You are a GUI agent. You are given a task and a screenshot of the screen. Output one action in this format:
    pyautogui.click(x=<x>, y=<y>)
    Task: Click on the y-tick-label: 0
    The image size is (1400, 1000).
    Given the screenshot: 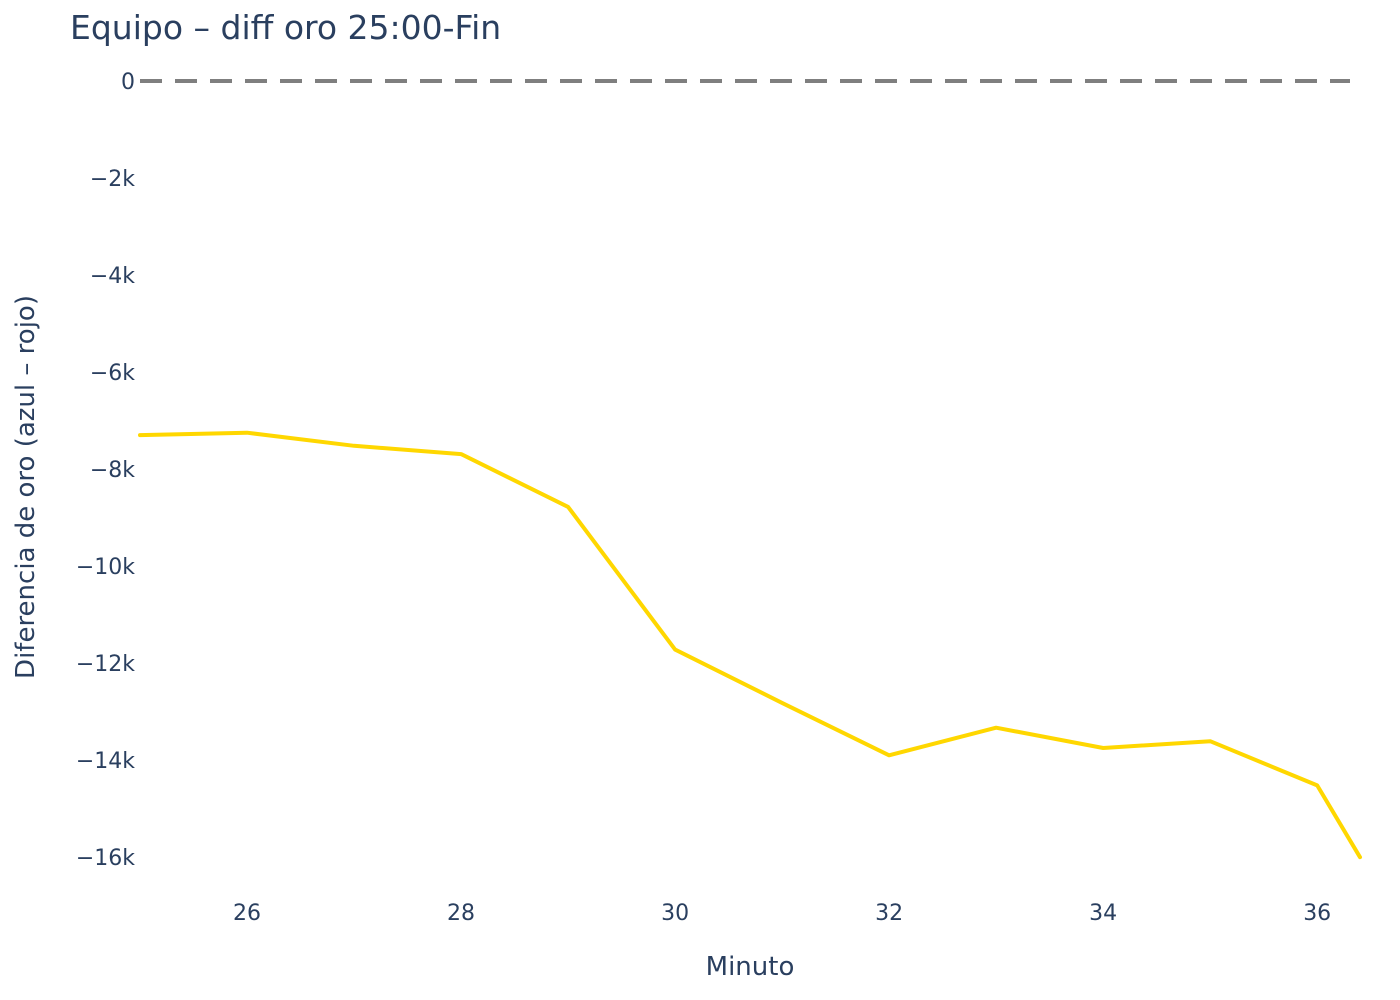 What is the action you would take?
    pyautogui.click(x=128, y=82)
    